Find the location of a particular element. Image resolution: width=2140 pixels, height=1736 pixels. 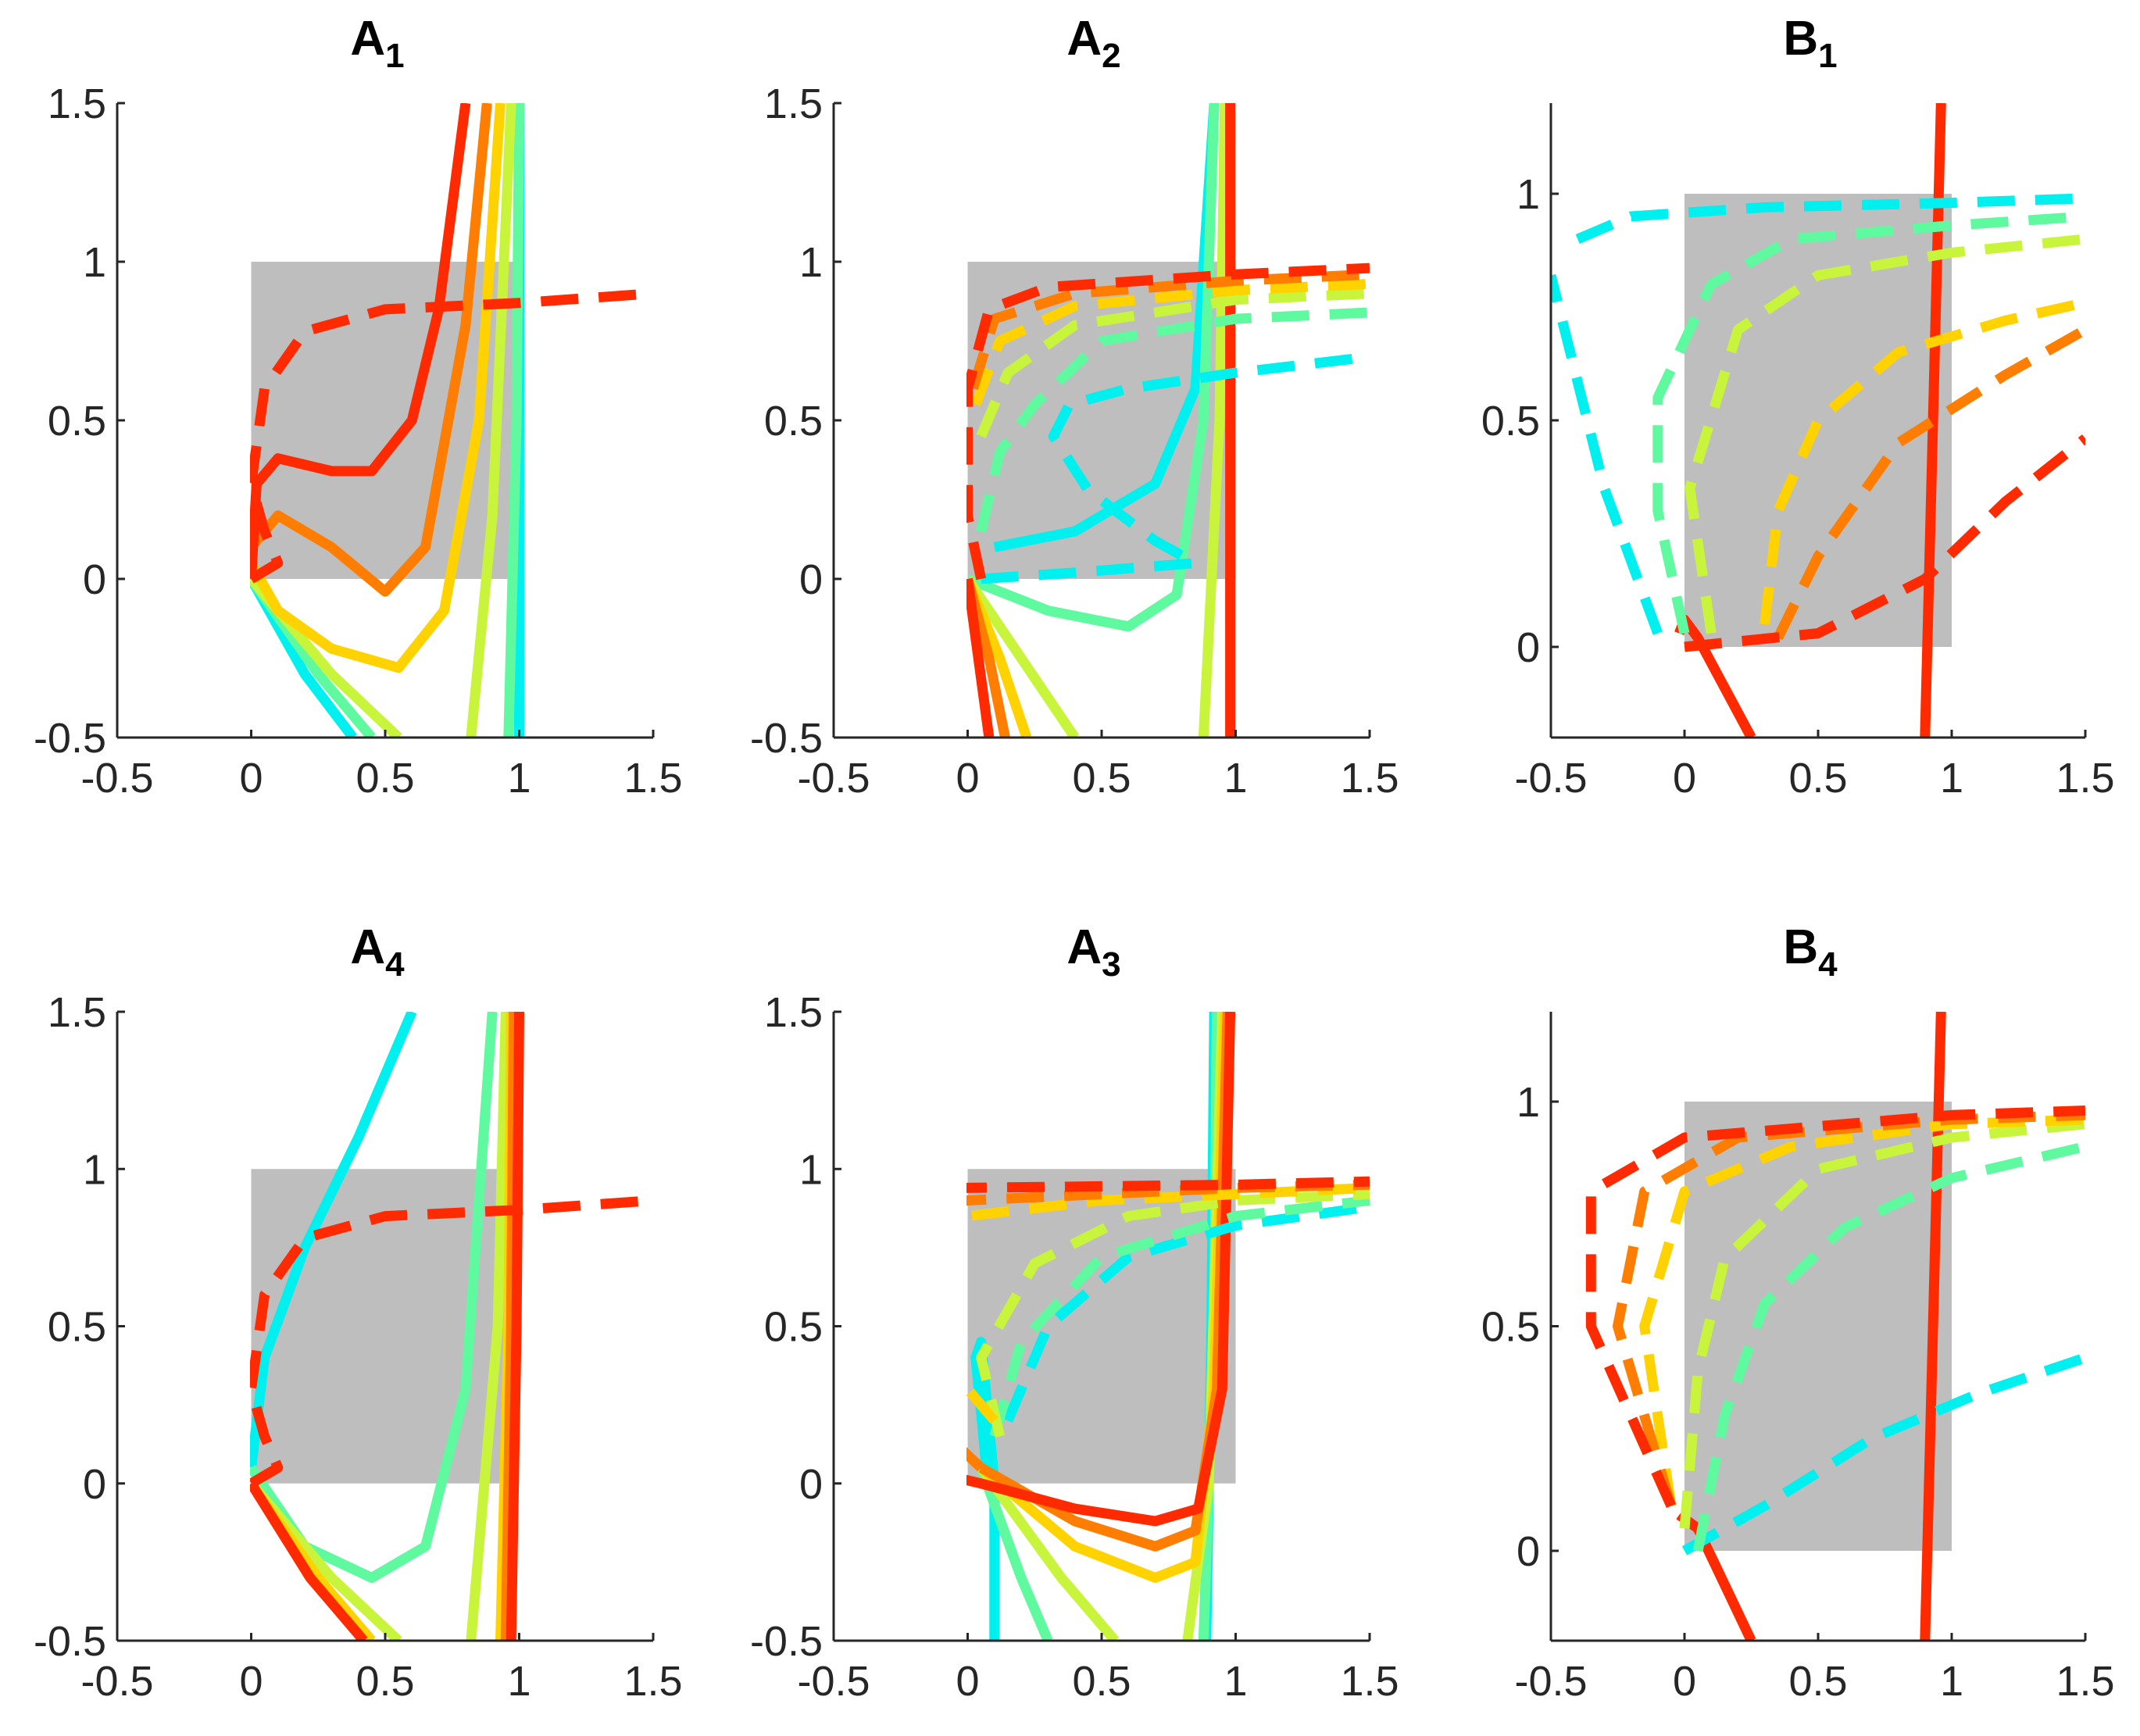

panel-1: -0.5 0 0.5 1 1.5 -0.5 0 0.5 1 1.5 A1 is located at coordinates (358, 407).